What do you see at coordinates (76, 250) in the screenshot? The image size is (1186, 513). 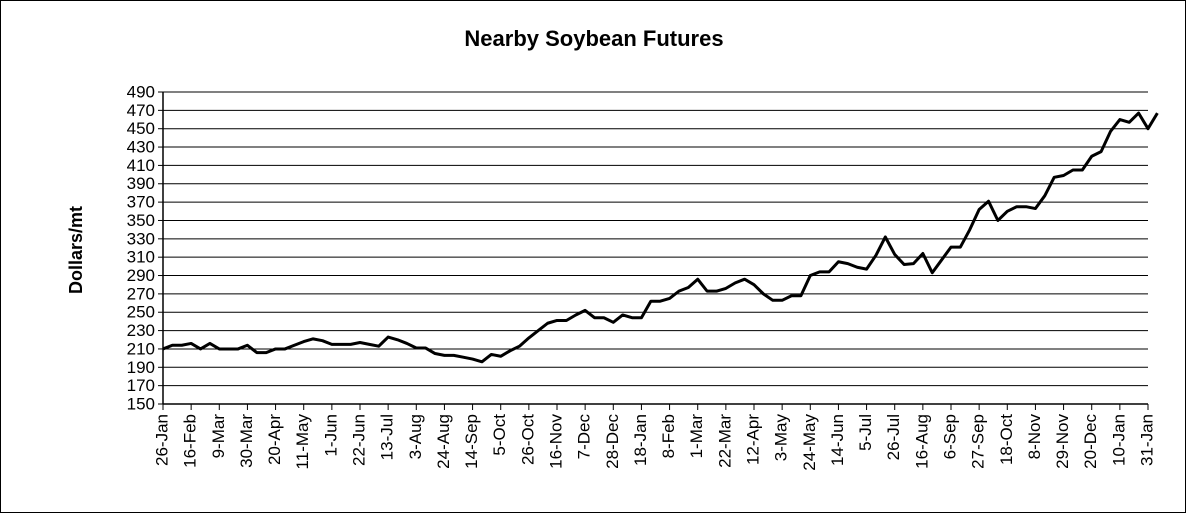 I see `y-axis-label: Dollars/mt` at bounding box center [76, 250].